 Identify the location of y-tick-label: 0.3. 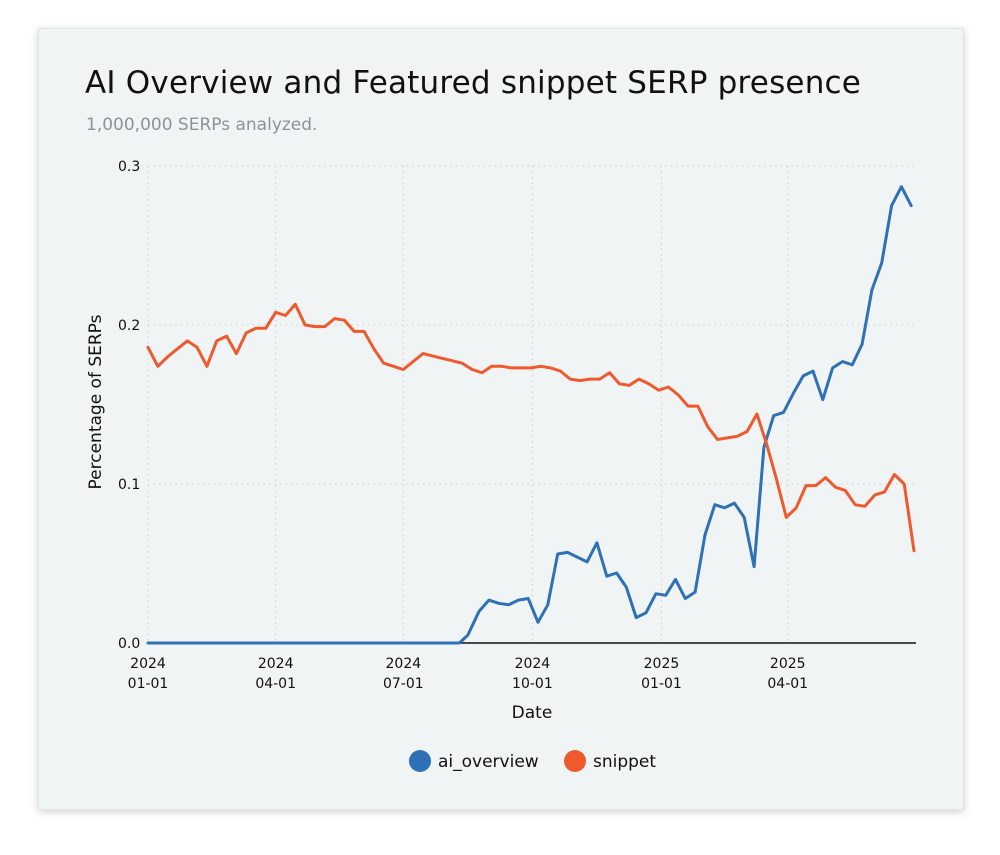
(129, 167).